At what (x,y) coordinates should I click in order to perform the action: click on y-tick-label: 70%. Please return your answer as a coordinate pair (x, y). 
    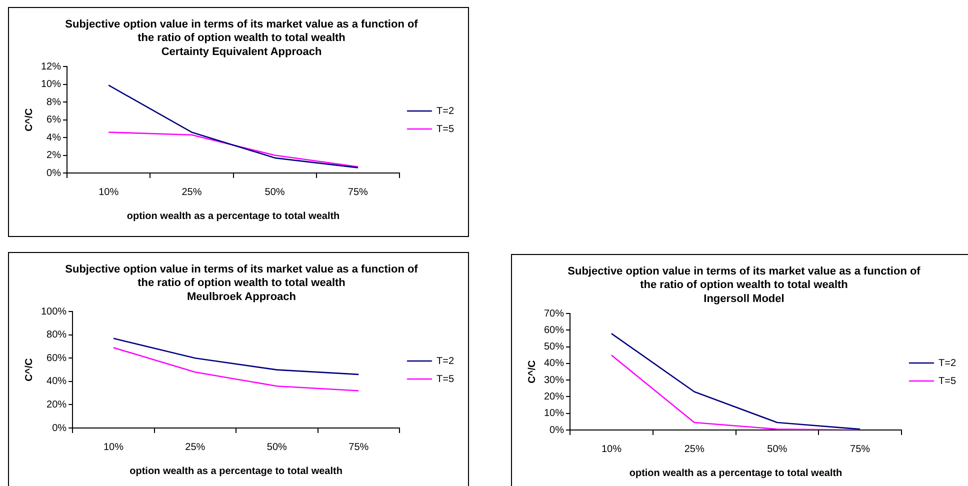
    Looking at the image, I should click on (554, 314).